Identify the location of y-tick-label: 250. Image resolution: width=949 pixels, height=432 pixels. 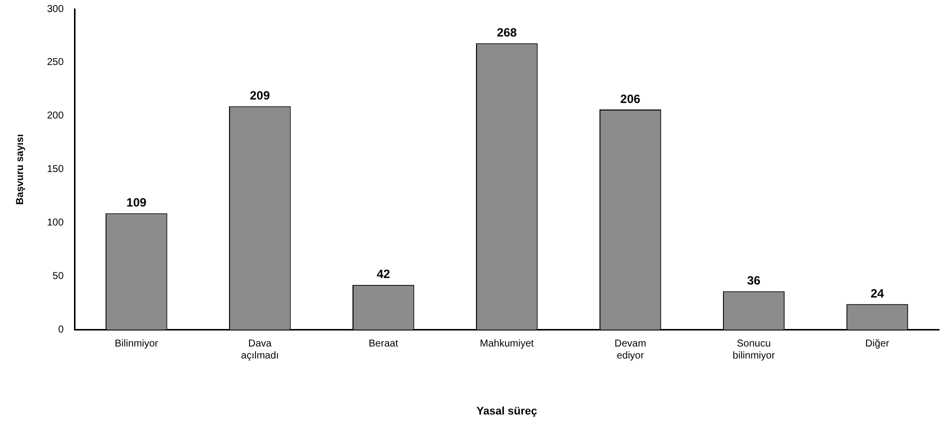
(55, 62).